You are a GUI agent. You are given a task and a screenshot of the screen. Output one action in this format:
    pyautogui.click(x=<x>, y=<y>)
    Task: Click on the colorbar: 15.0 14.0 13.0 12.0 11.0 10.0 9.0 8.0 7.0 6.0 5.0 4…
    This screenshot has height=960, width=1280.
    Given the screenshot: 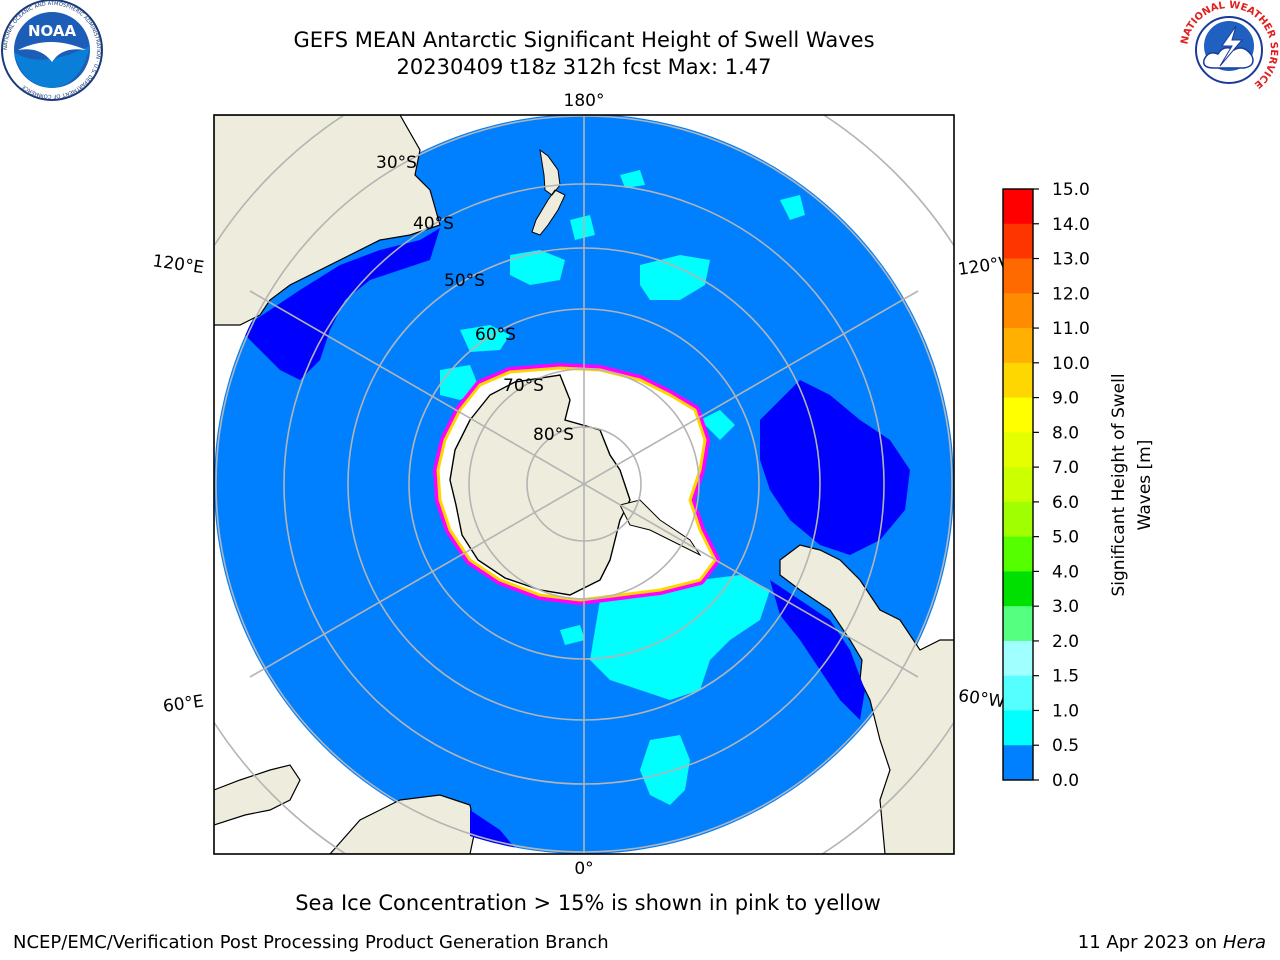 What is the action you would take?
    pyautogui.click(x=1046, y=485)
    